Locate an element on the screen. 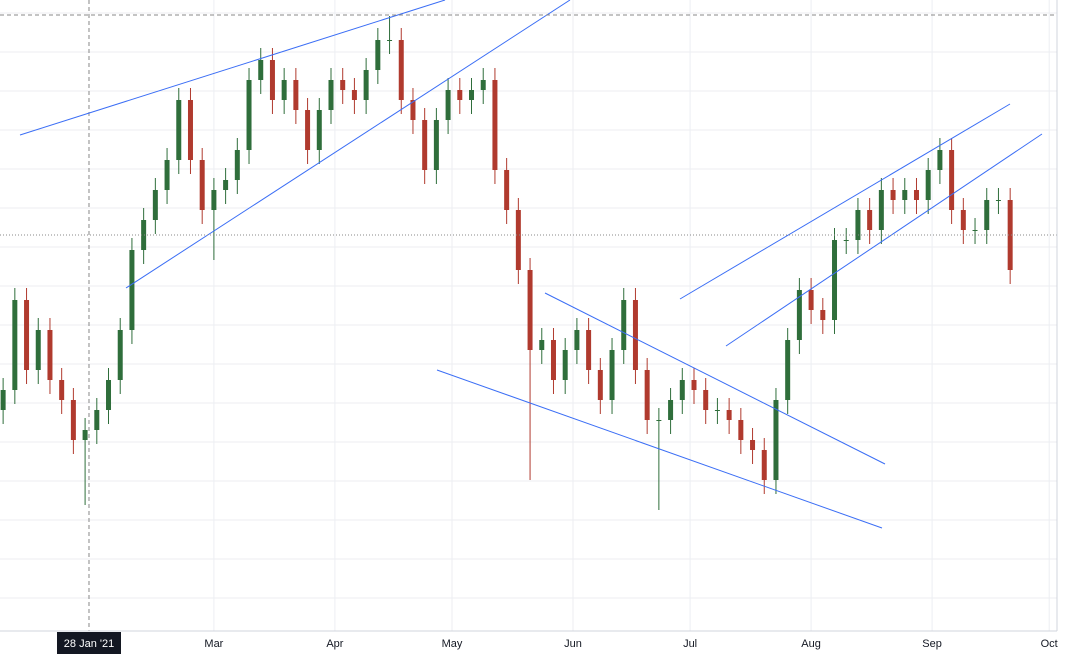 The height and width of the screenshot is (659, 1065). x-tick-label: Sep is located at coordinates (932, 644).